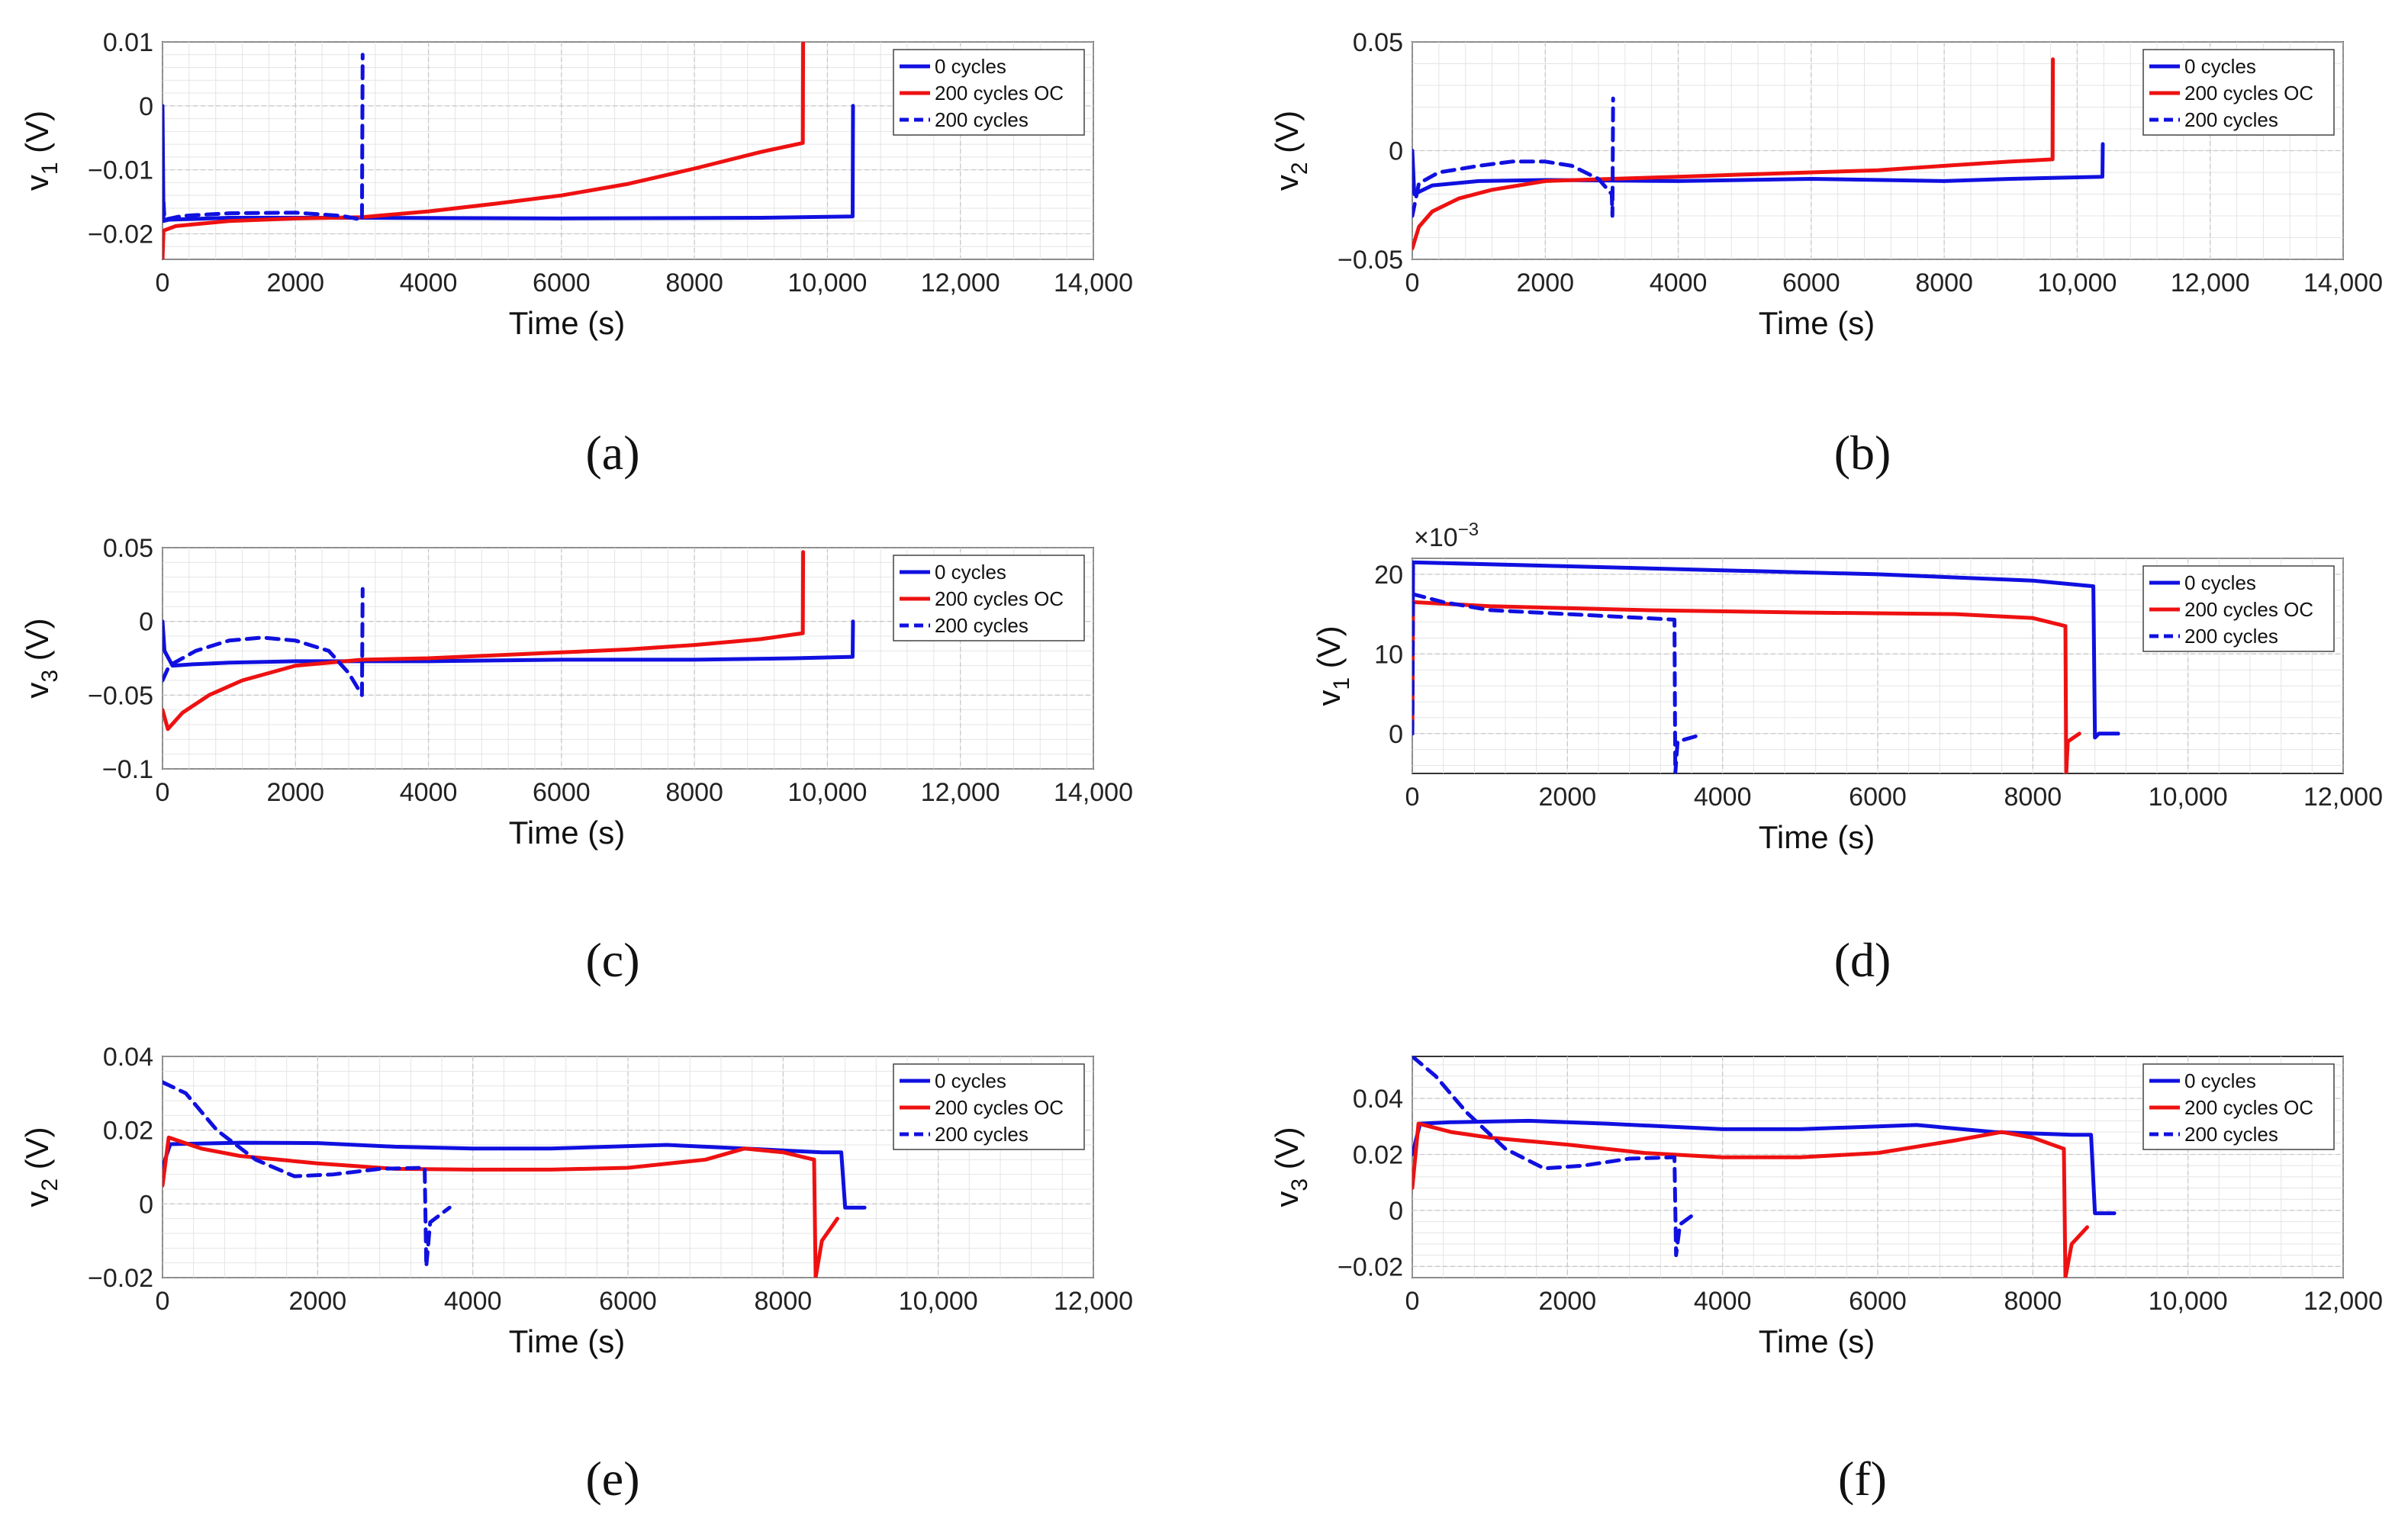  I want to click on y-tick-label: −0.01, so click(120, 170).